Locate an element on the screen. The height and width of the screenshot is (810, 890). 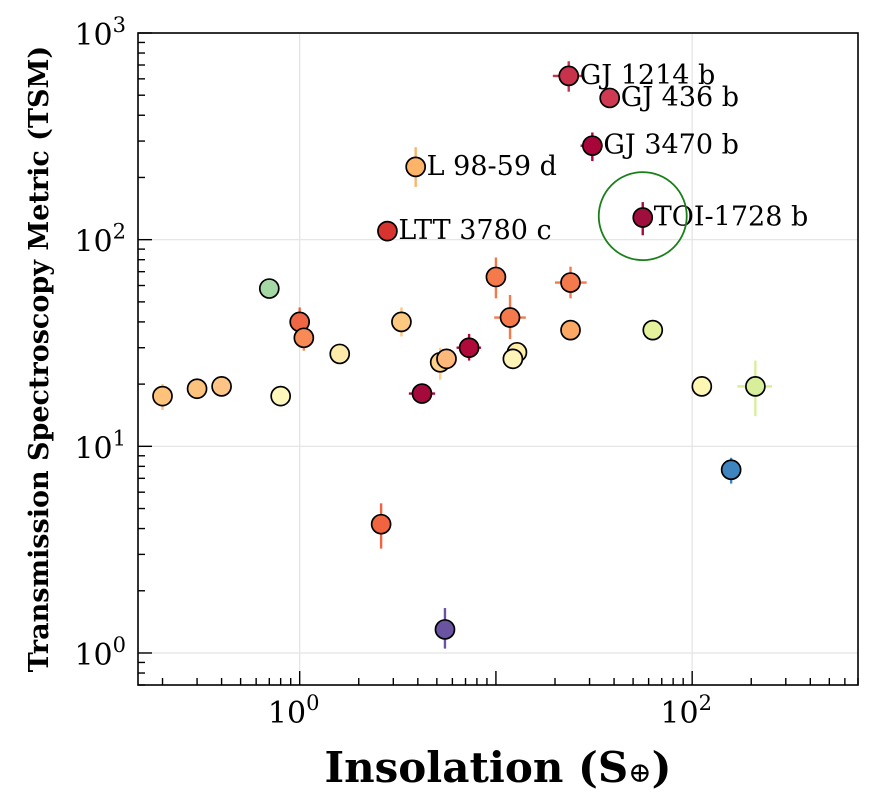
y-tick-label-exponent: 0 is located at coordinates (119, 645).